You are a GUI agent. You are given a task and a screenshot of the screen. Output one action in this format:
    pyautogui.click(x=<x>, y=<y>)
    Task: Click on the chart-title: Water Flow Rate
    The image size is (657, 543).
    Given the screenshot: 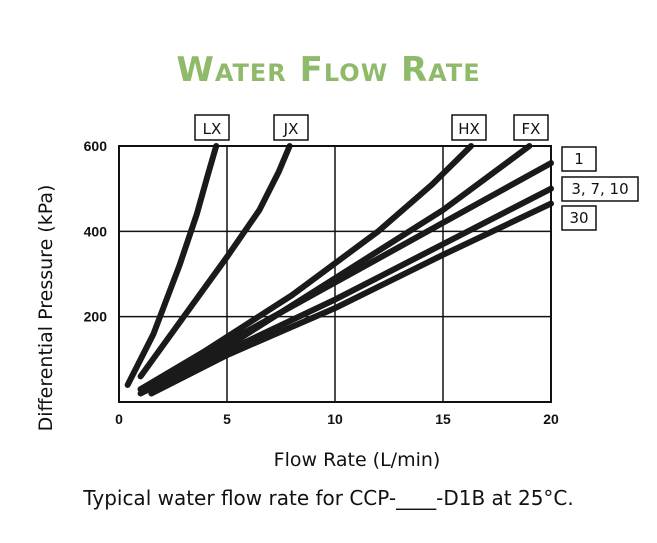 What is the action you would take?
    pyautogui.click(x=328, y=70)
    